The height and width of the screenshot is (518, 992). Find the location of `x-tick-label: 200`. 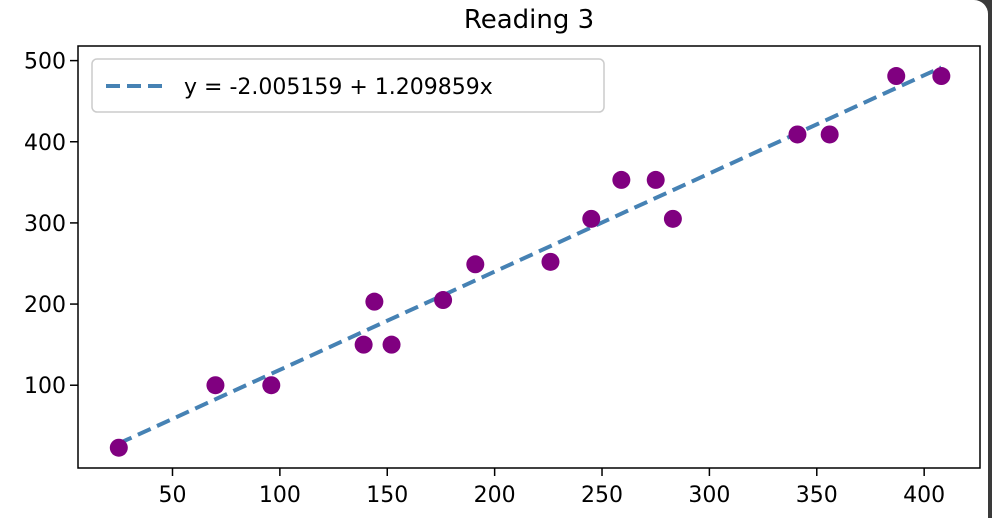

x-tick-label: 200 is located at coordinates (495, 495).